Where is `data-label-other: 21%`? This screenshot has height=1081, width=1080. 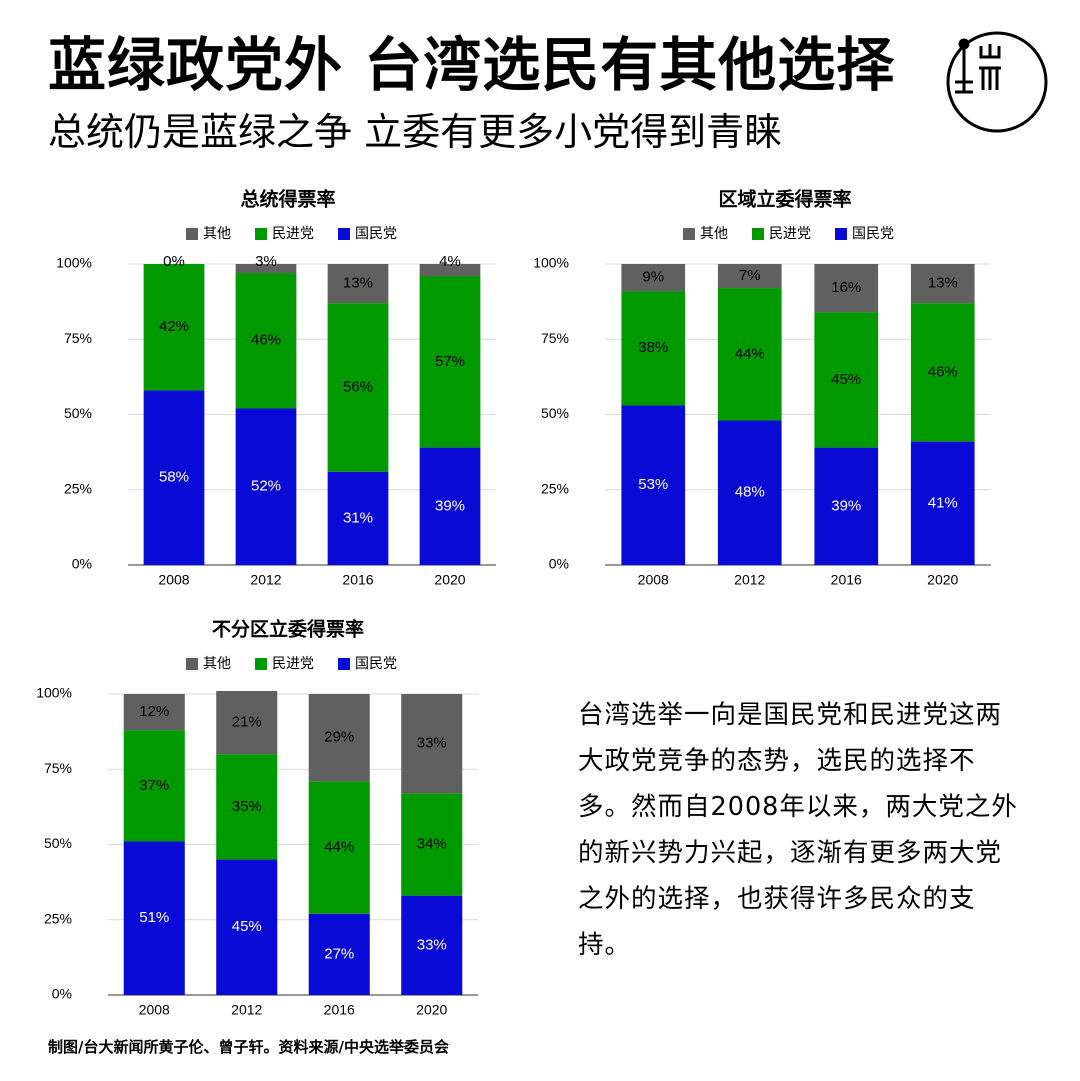
data-label-other: 21% is located at coordinates (247, 722).